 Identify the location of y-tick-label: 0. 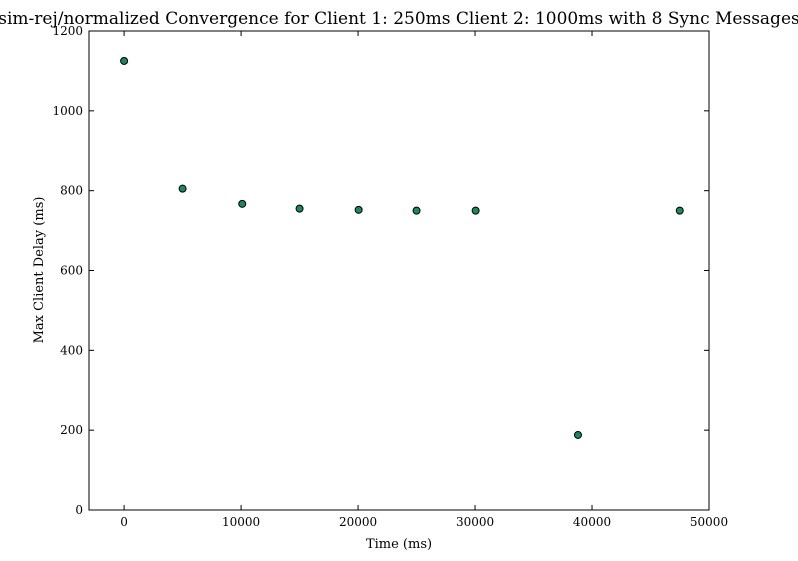
(79, 510).